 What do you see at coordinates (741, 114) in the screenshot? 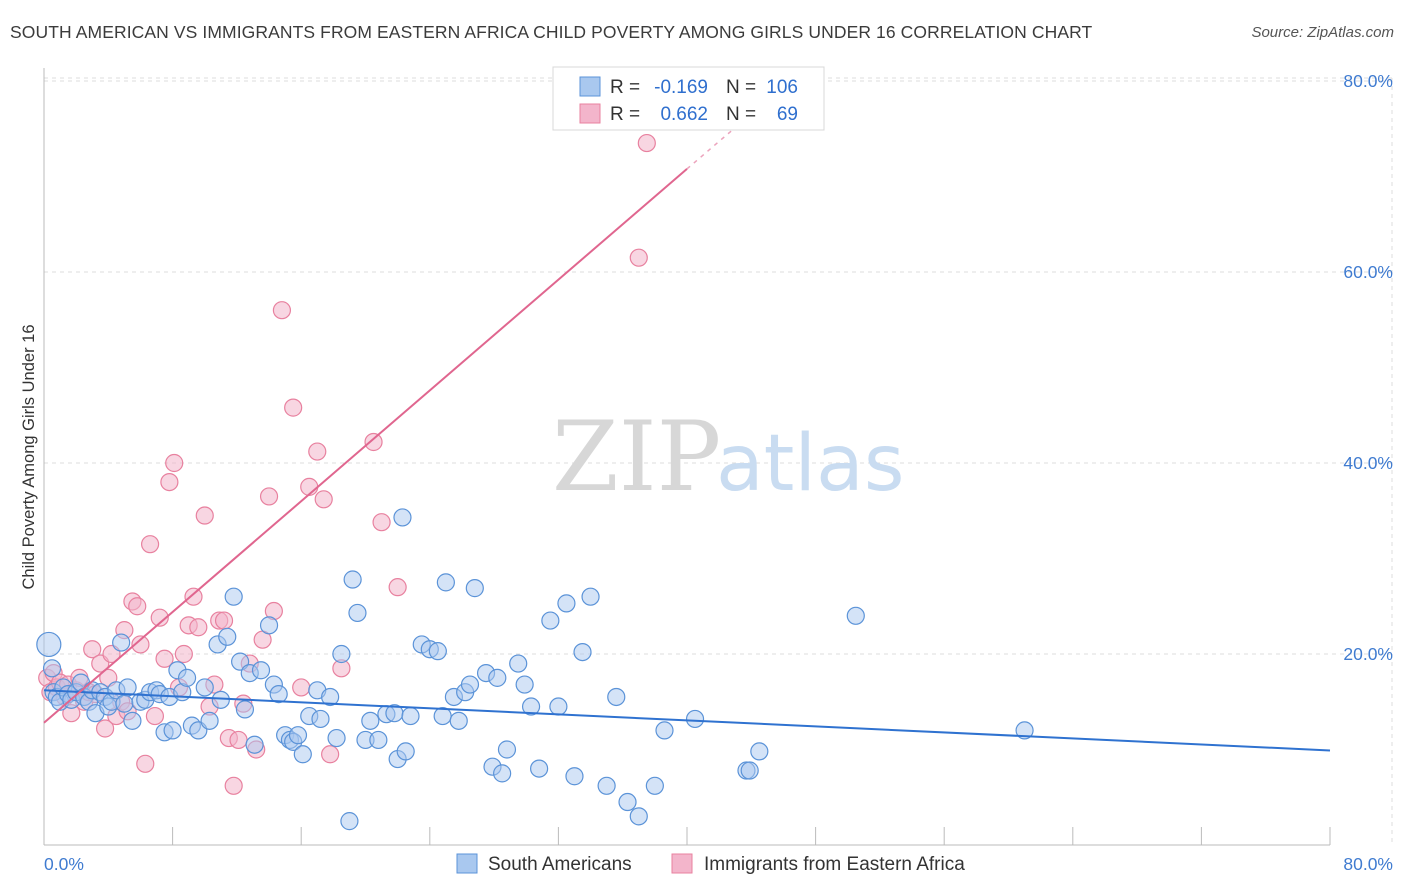
I see `legend-n-label-2: N =` at bounding box center [741, 114].